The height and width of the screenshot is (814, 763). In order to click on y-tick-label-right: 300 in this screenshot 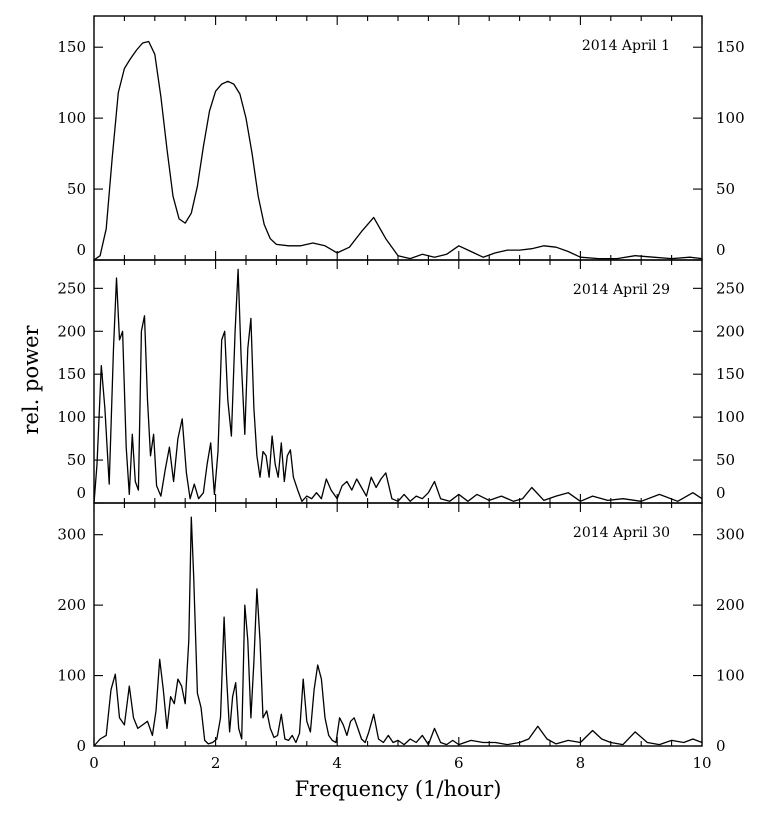, I will do `click(730, 535)`.